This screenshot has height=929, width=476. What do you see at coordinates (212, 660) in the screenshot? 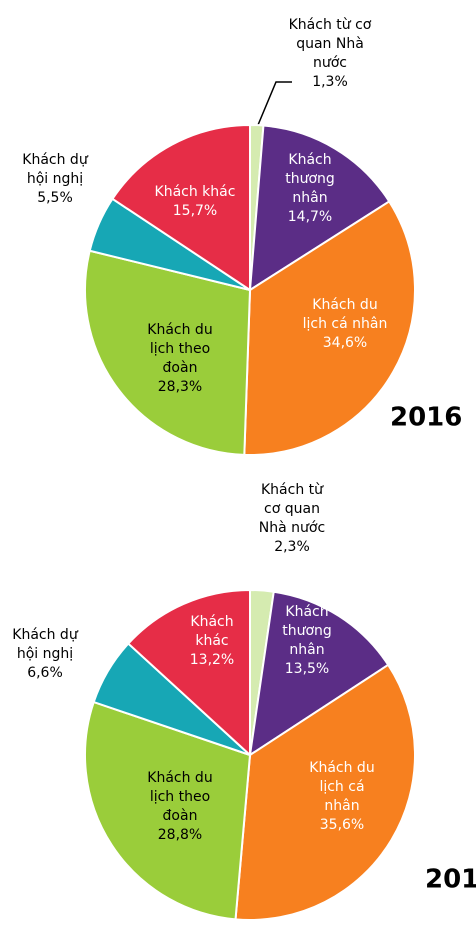
I see `value-label: 13,2%` at bounding box center [212, 660].